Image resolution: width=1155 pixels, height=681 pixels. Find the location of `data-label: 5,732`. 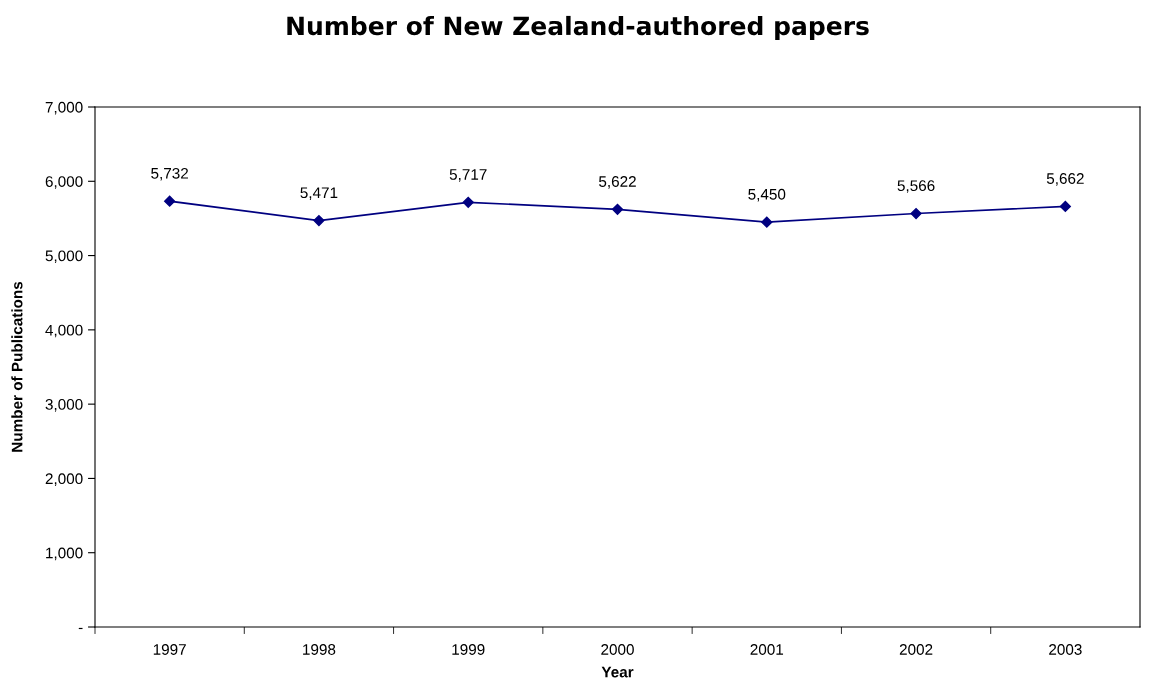

data-label: 5,732 is located at coordinates (169, 174).